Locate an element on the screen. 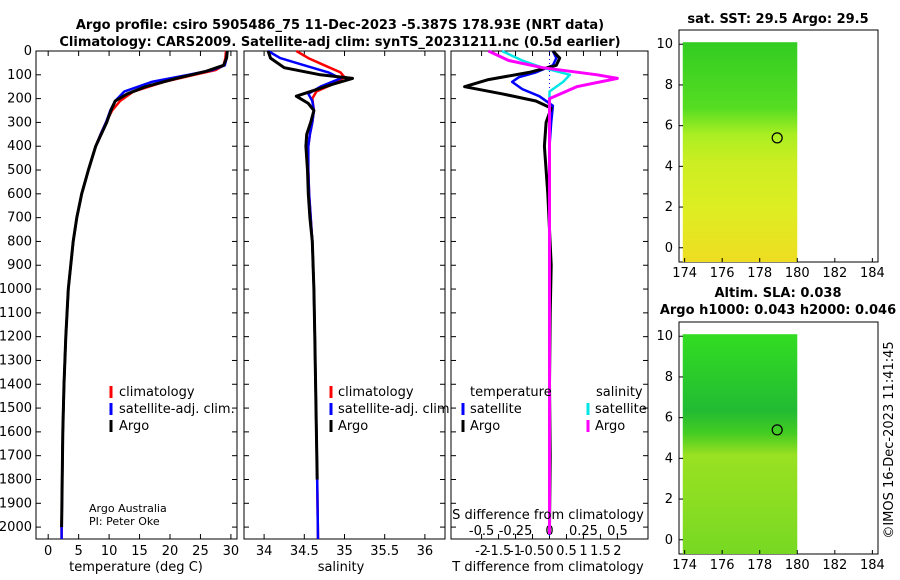 The image size is (900, 580). y-tick-label: 1900 is located at coordinates (16, 503).